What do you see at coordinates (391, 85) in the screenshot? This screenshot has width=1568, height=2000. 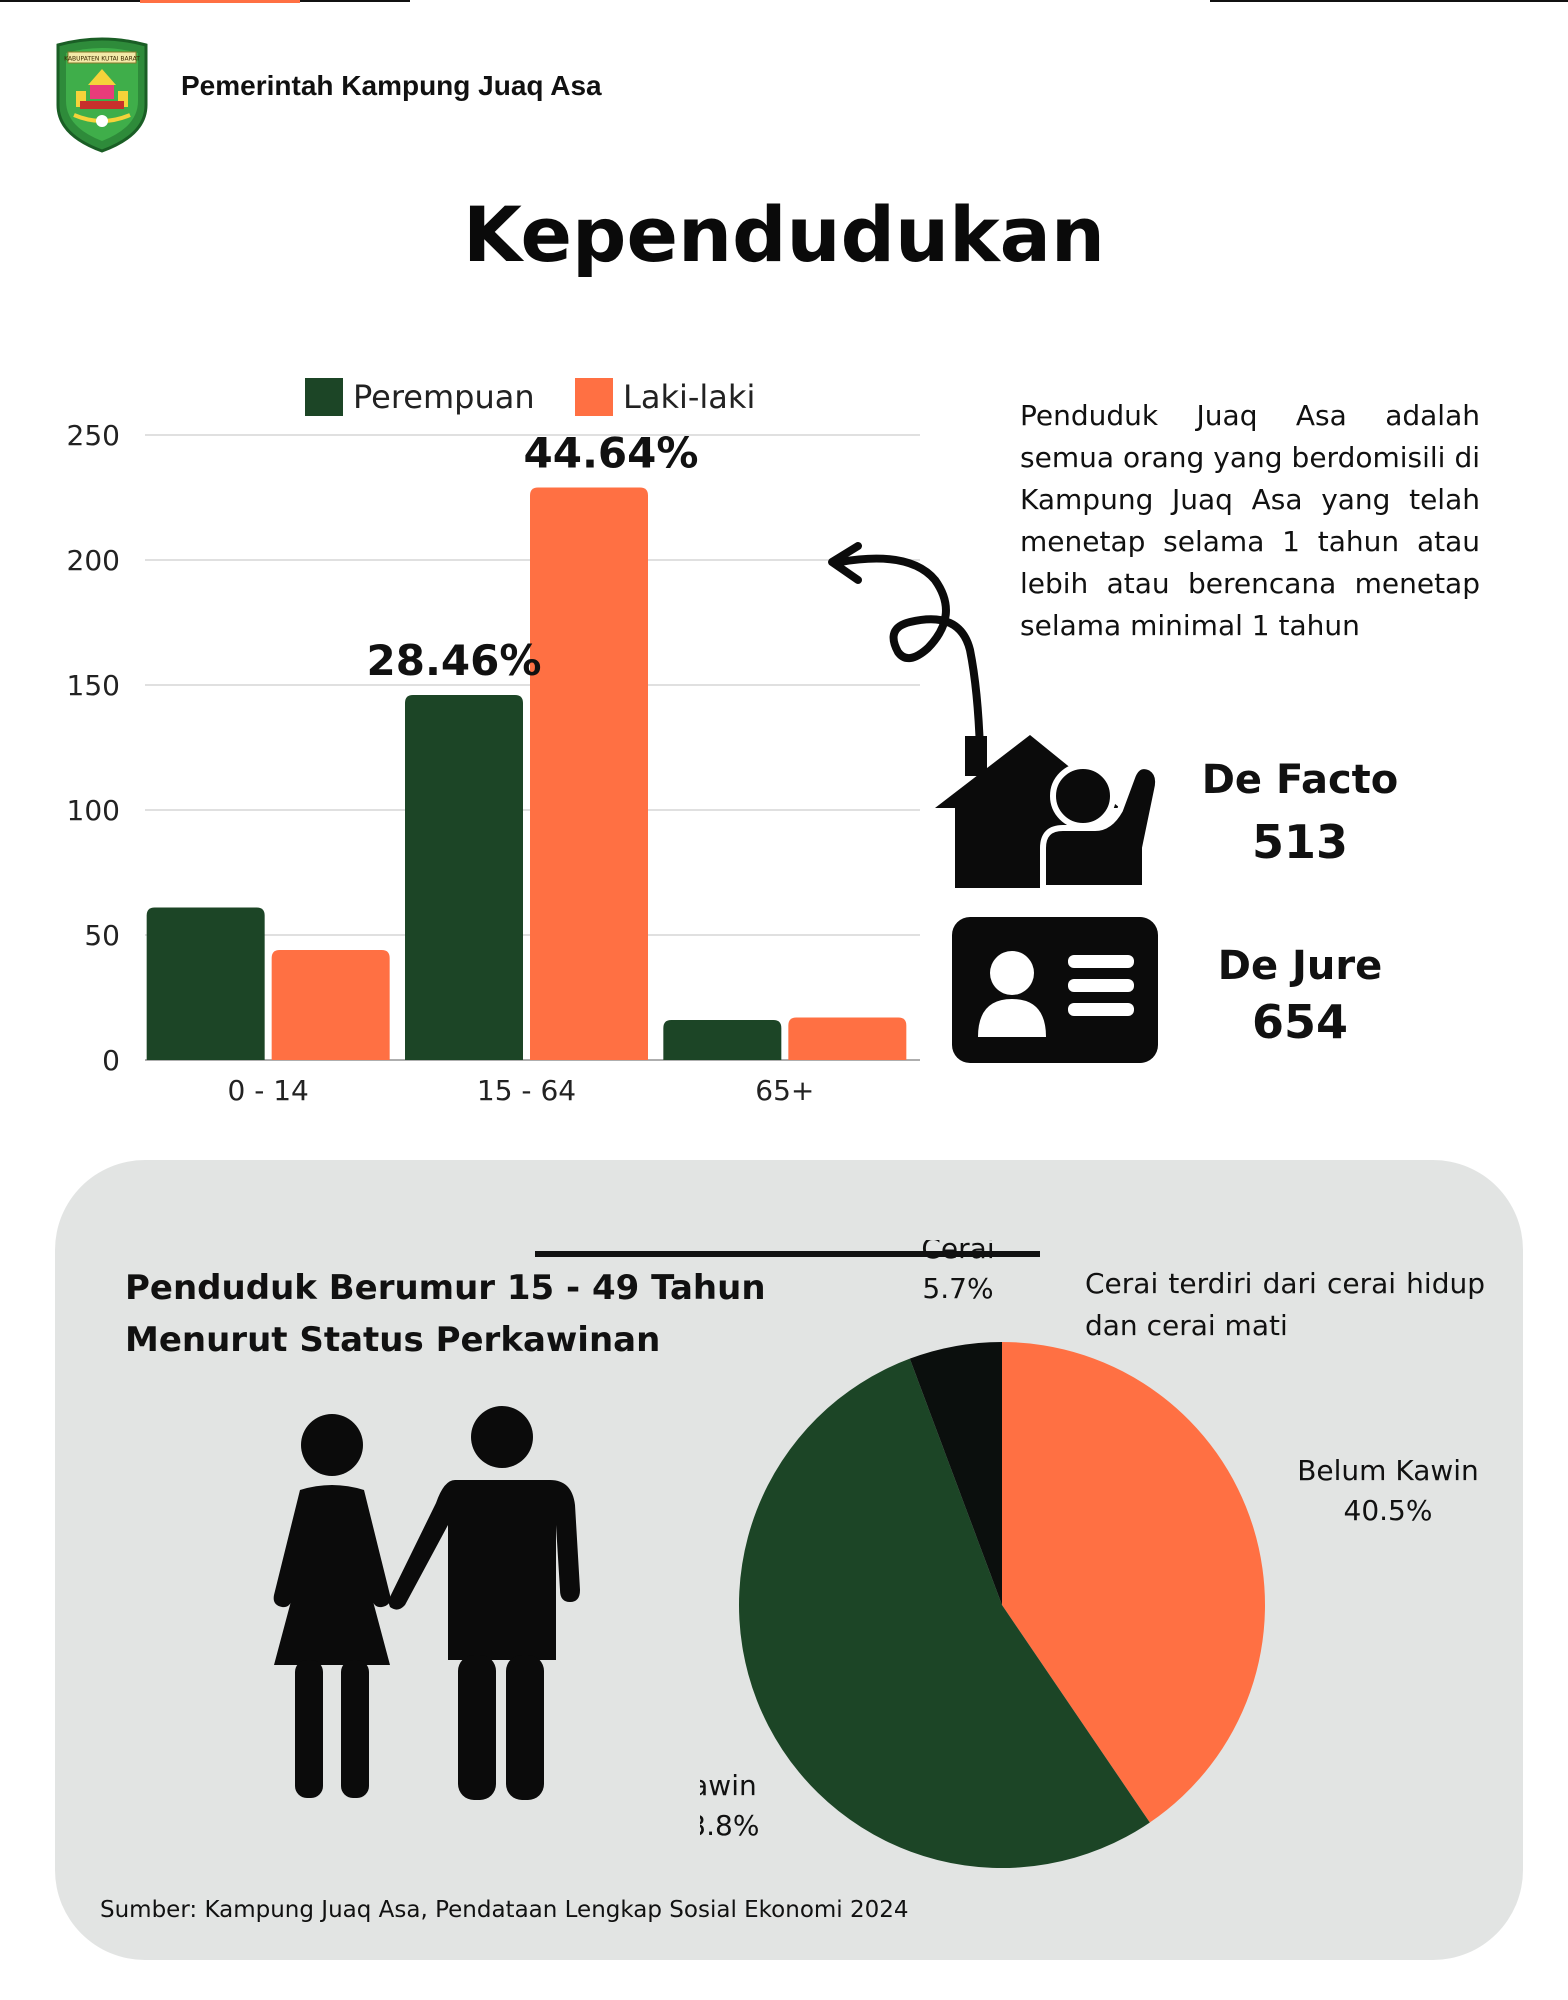 I see `org-name: Pemerintah Kampung Juaq Asa` at bounding box center [391, 85].